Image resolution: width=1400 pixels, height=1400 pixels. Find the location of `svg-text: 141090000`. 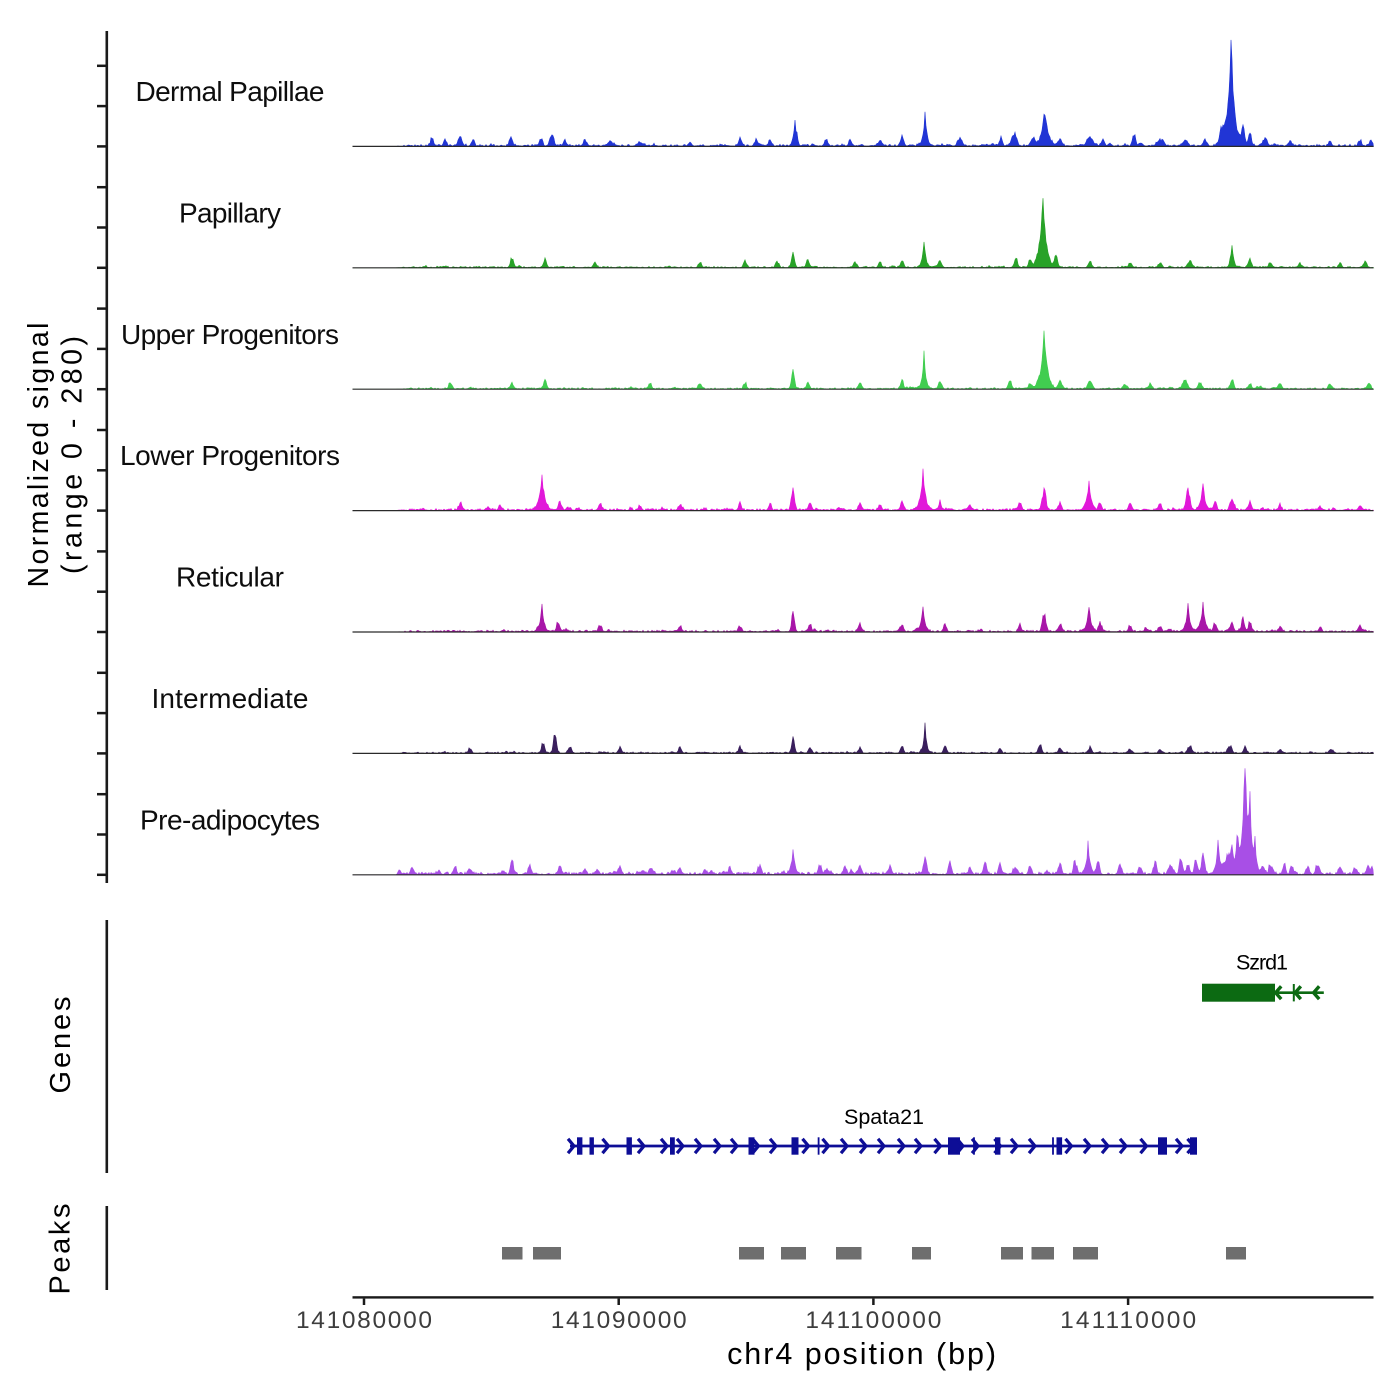

svg-text: 141090000 is located at coordinates (619, 1320).